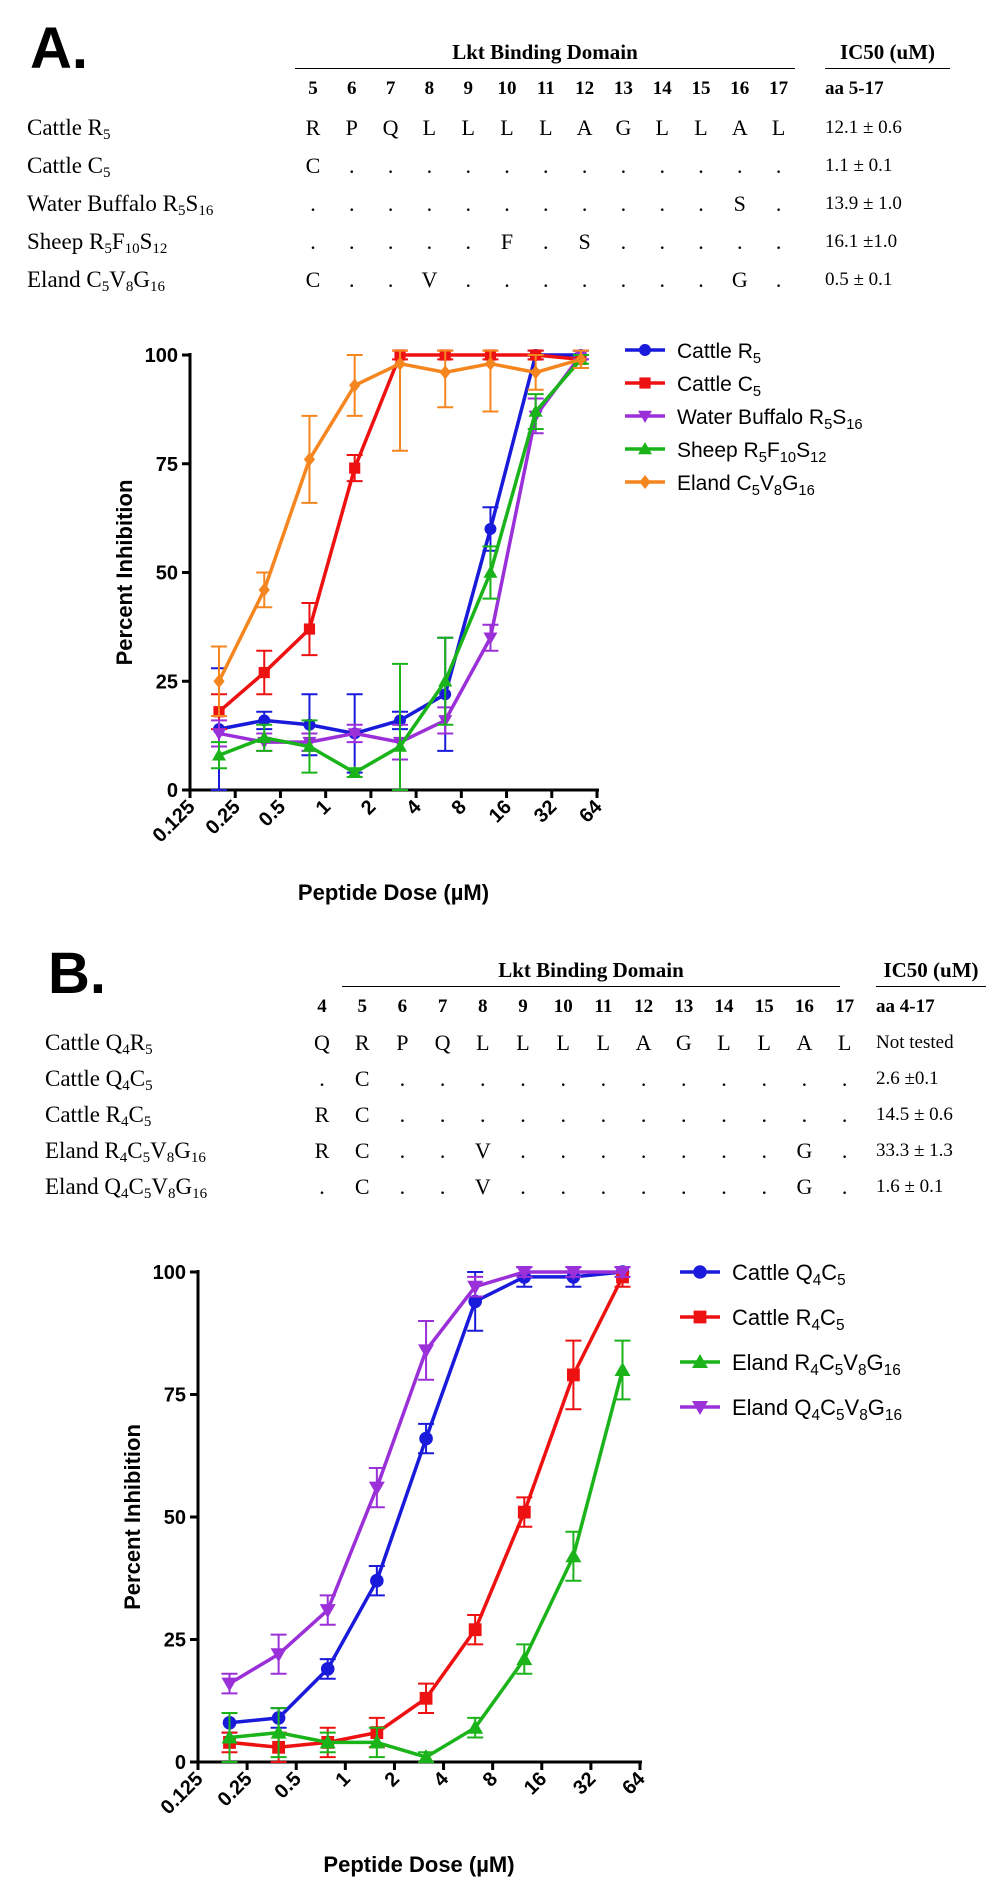 This screenshot has height=1900, width=1000. Describe the element at coordinates (402, 1006) in the screenshot. I see `position-number: 6` at that location.